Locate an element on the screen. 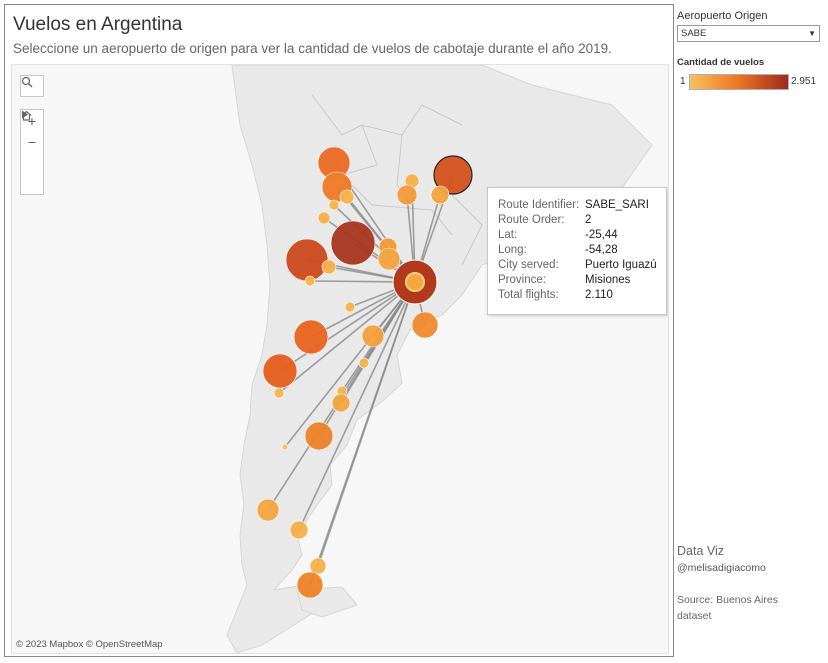 The image size is (828, 663). play-icon is located at coordinates (32, 152).